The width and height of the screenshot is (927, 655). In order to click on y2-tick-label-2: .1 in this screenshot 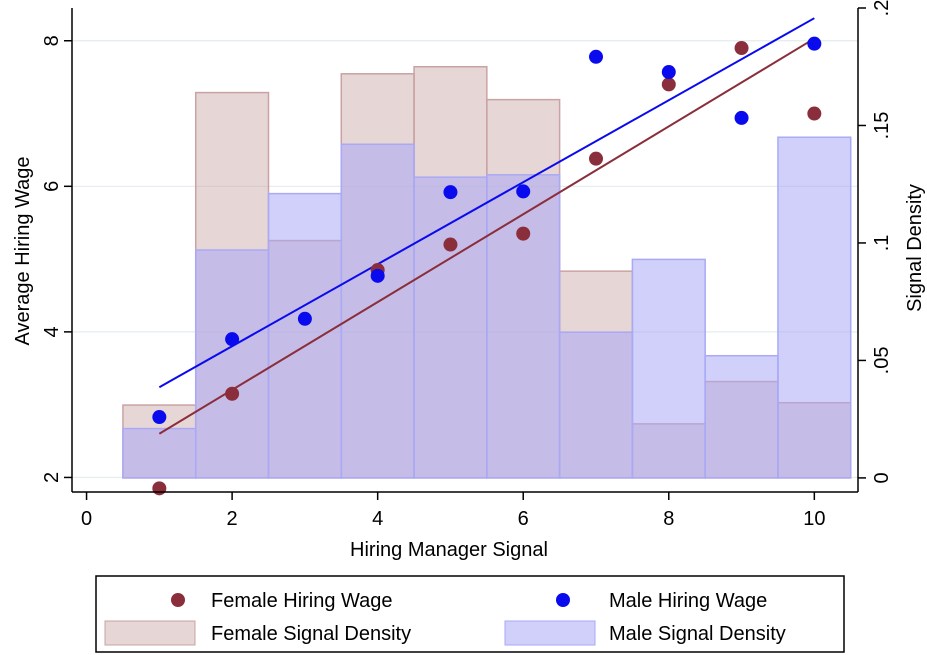, I will do `click(882, 243)`.